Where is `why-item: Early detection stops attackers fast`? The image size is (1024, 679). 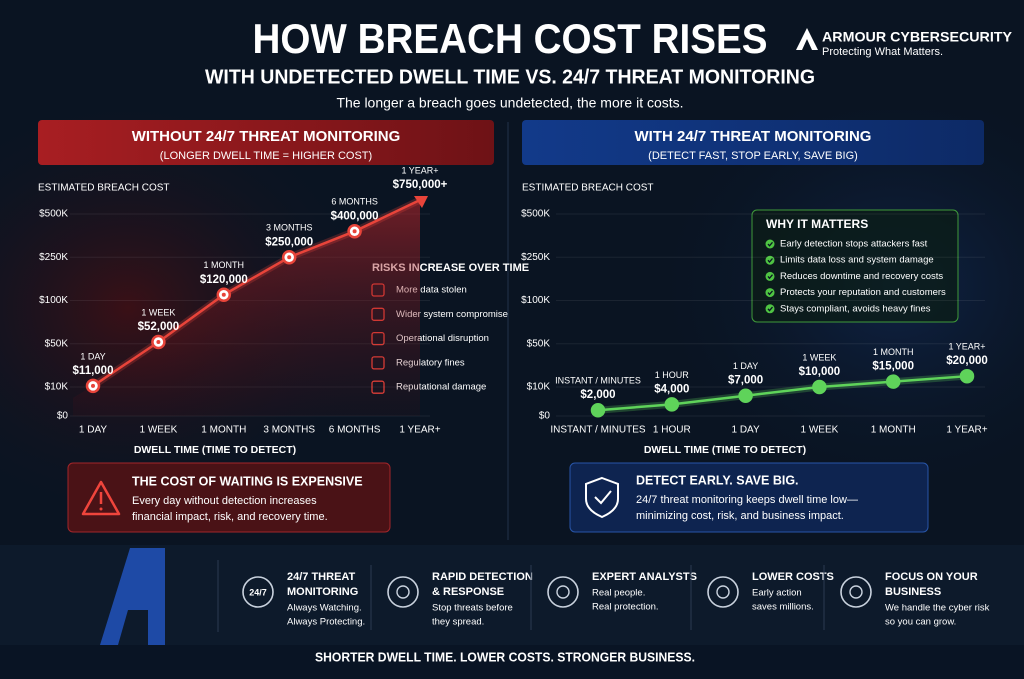
why-item: Early detection stops attackers fast is located at coordinates (854, 244).